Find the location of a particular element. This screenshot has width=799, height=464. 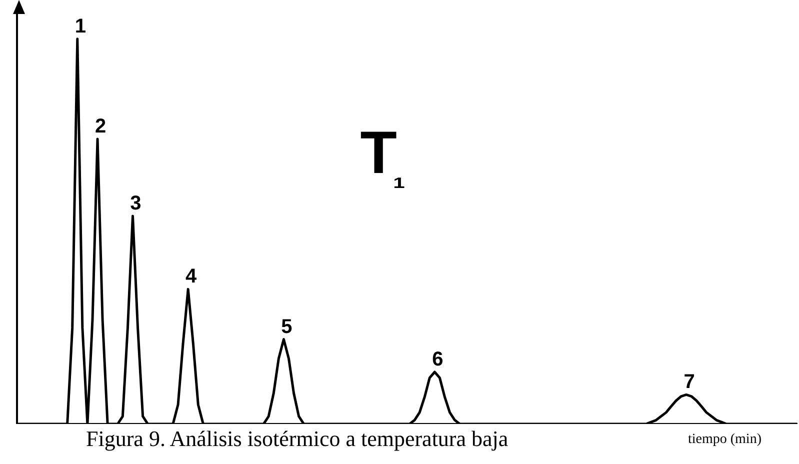

annotation: 1 is located at coordinates (80, 26).